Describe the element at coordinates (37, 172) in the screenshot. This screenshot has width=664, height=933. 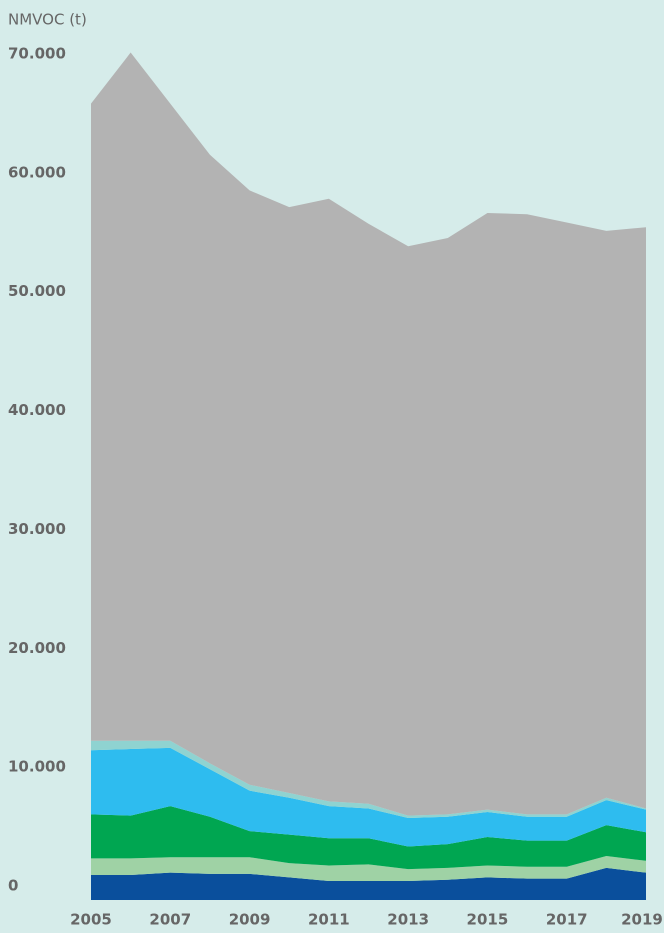
I see `y-tick-label: 60.000` at that location.